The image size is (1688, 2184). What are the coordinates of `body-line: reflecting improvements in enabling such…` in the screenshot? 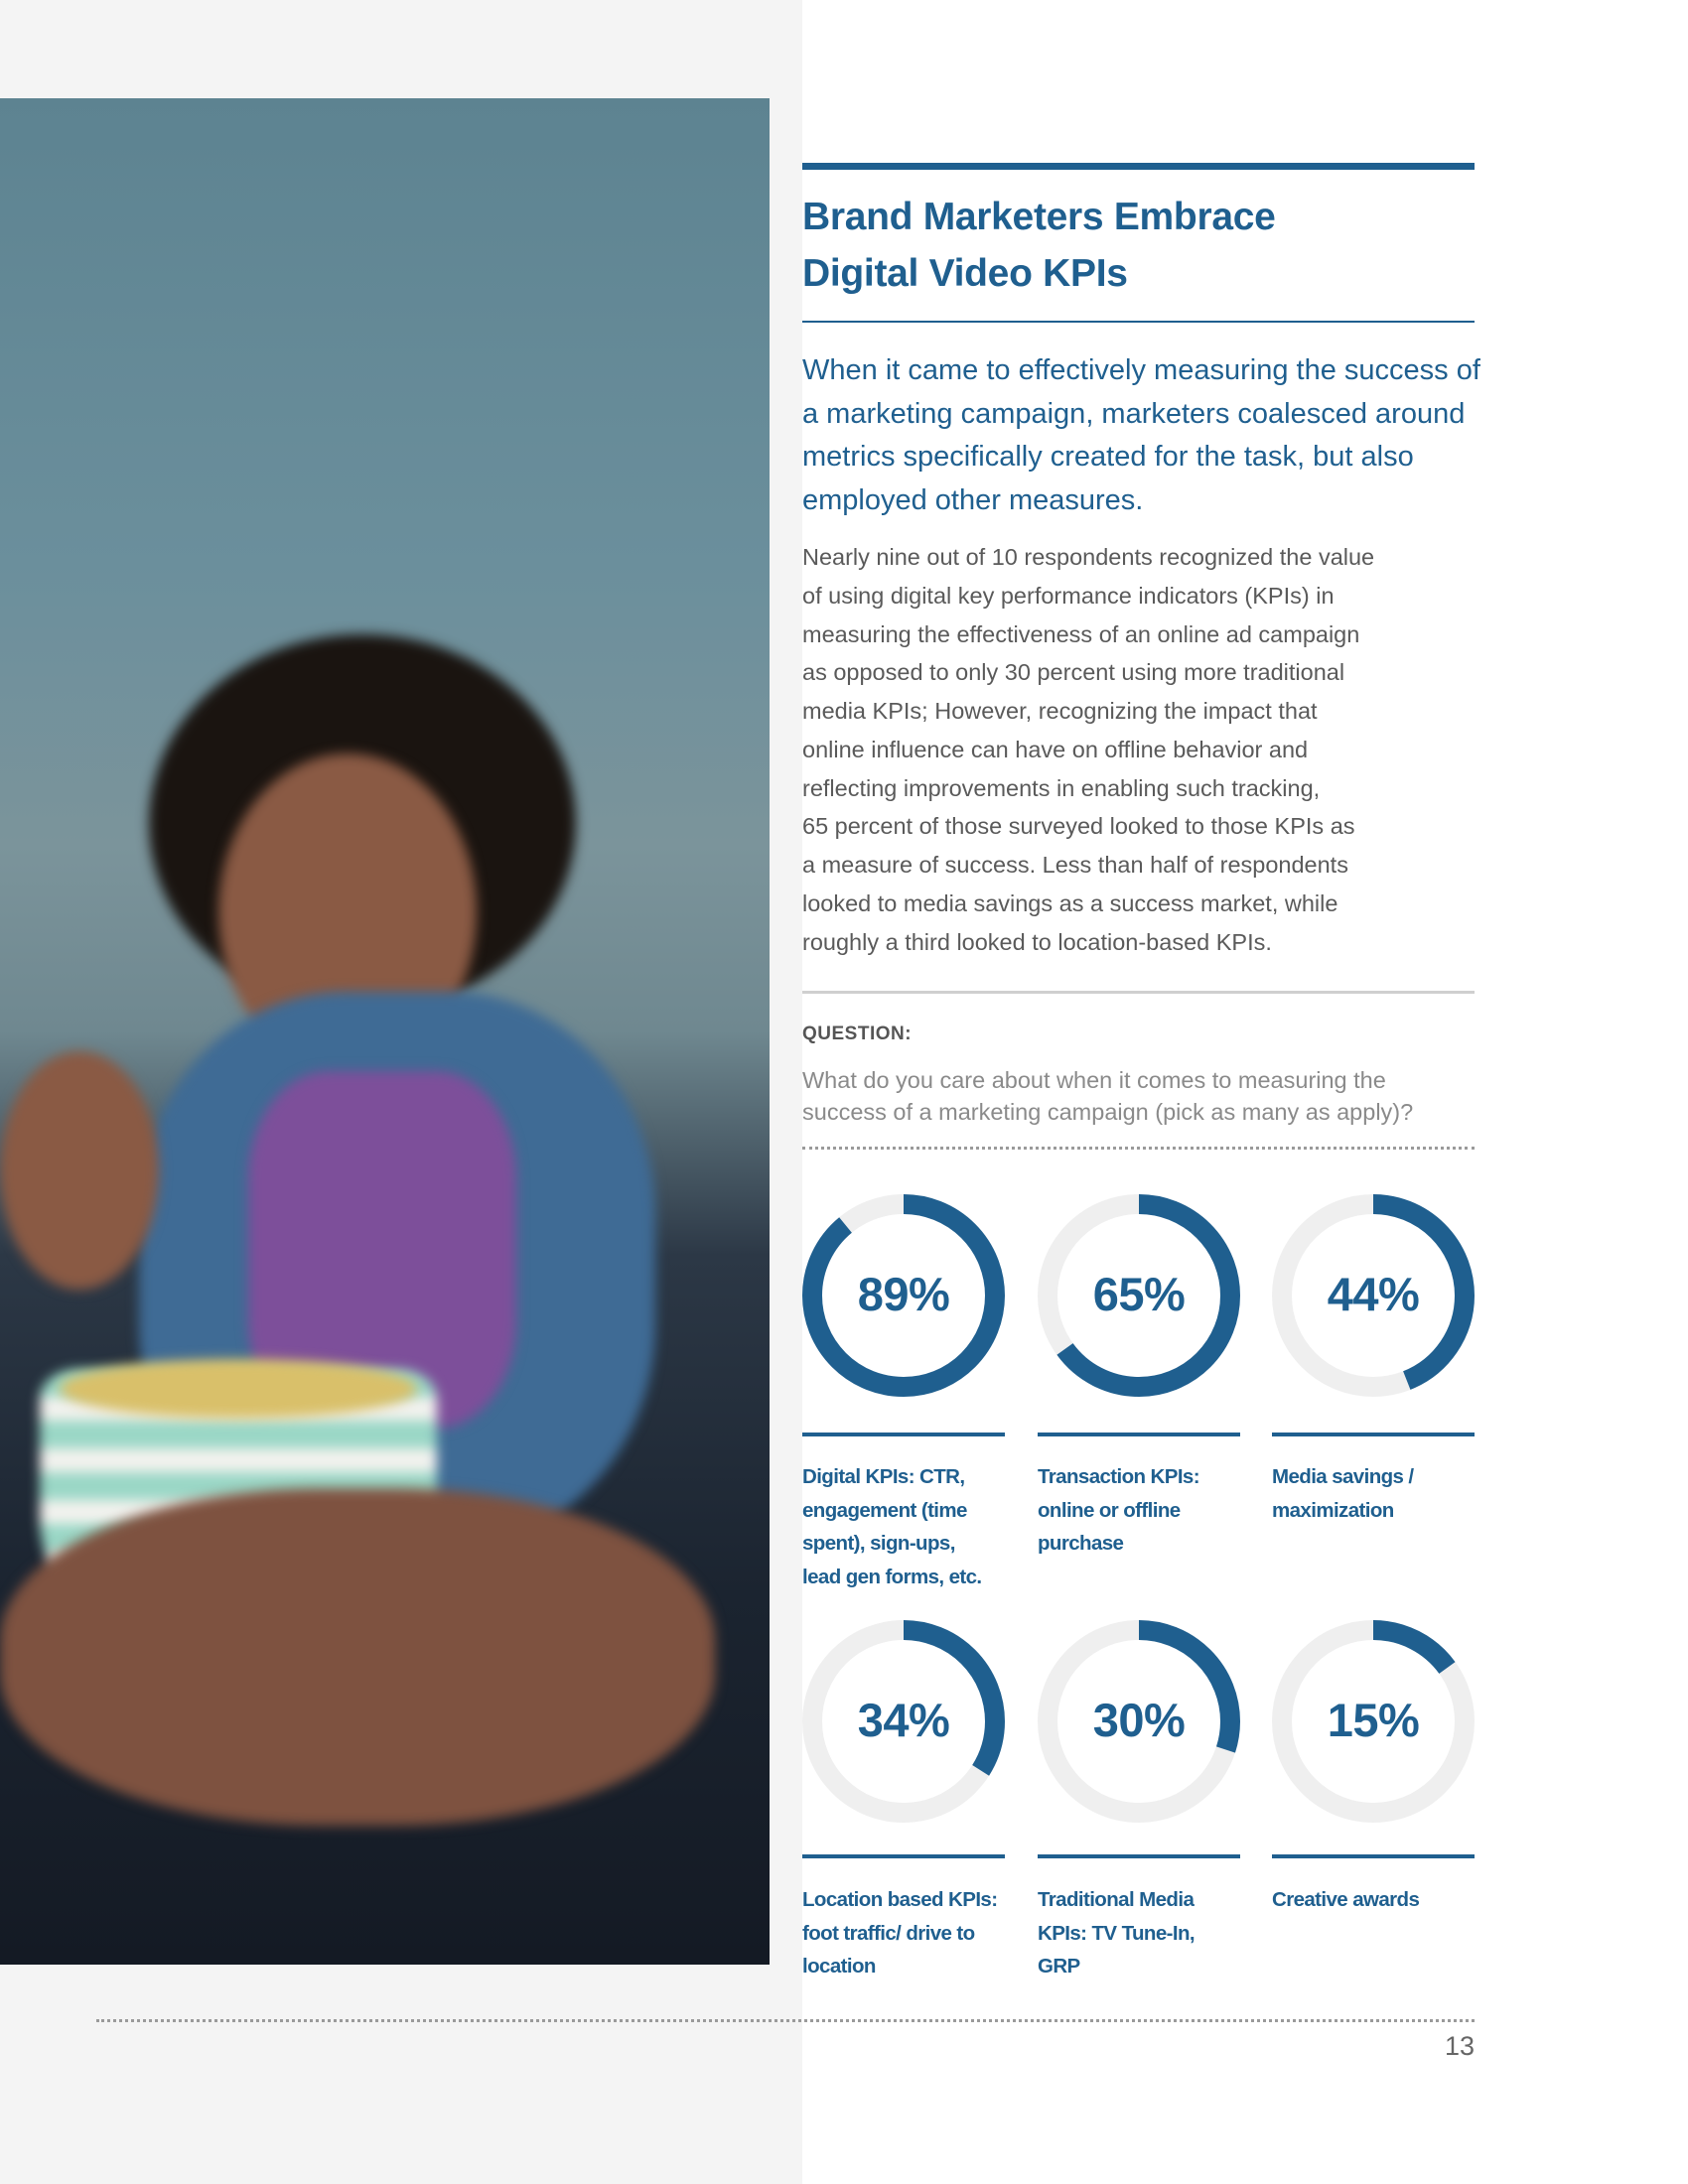 It's located at (1061, 787).